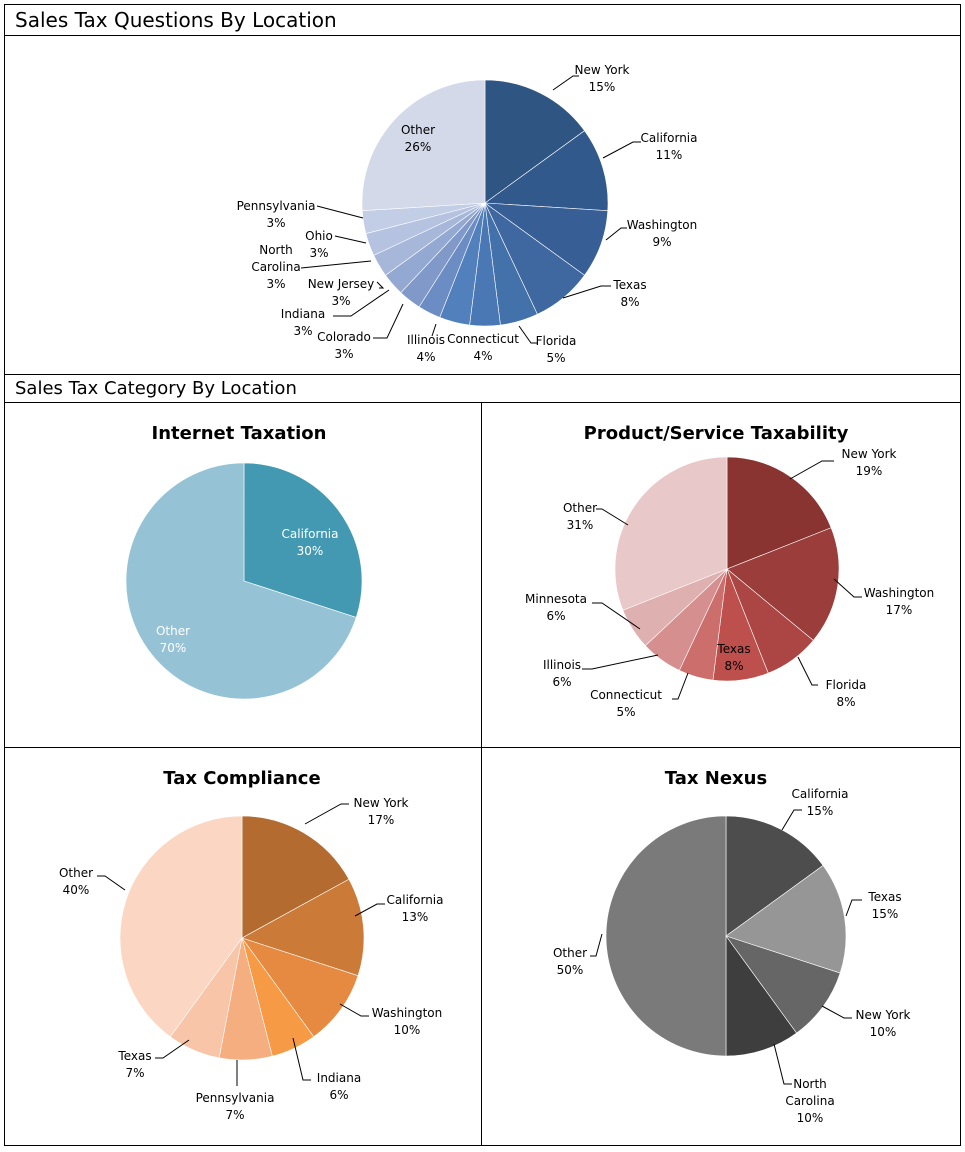 The height and width of the screenshot is (1152, 965). I want to click on data-label-north-carolina: North Carolina 3%, so click(275, 267).